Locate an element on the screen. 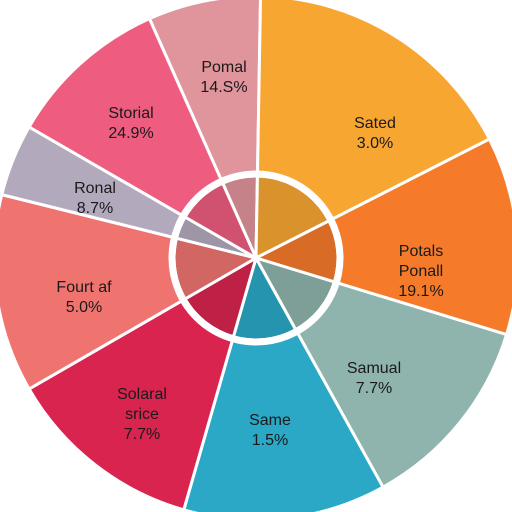 Image resolution: width=512 pixels, height=512 pixels. slice-value-potals-ponall: 19.1% is located at coordinates (420, 291).